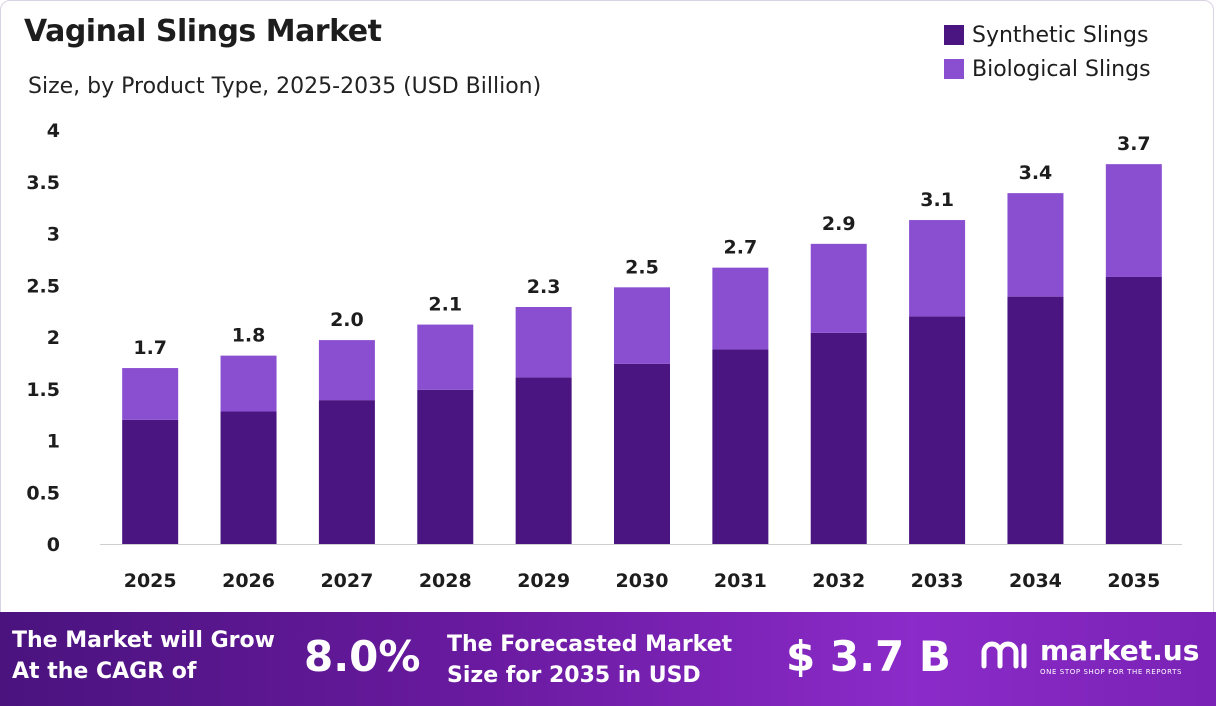 This screenshot has width=1216, height=706. I want to click on forecast-value: $ 3.7 B, so click(868, 656).